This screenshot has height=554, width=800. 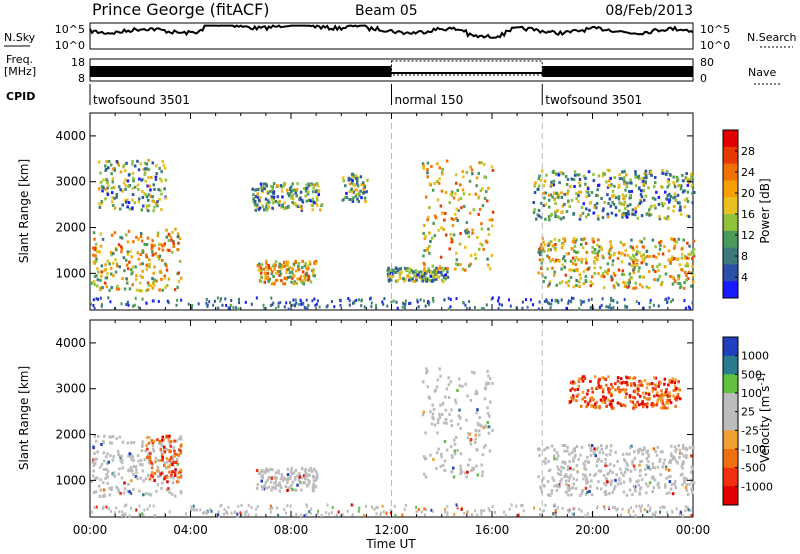 I want to click on nave-box-normal, so click(x=467, y=68).